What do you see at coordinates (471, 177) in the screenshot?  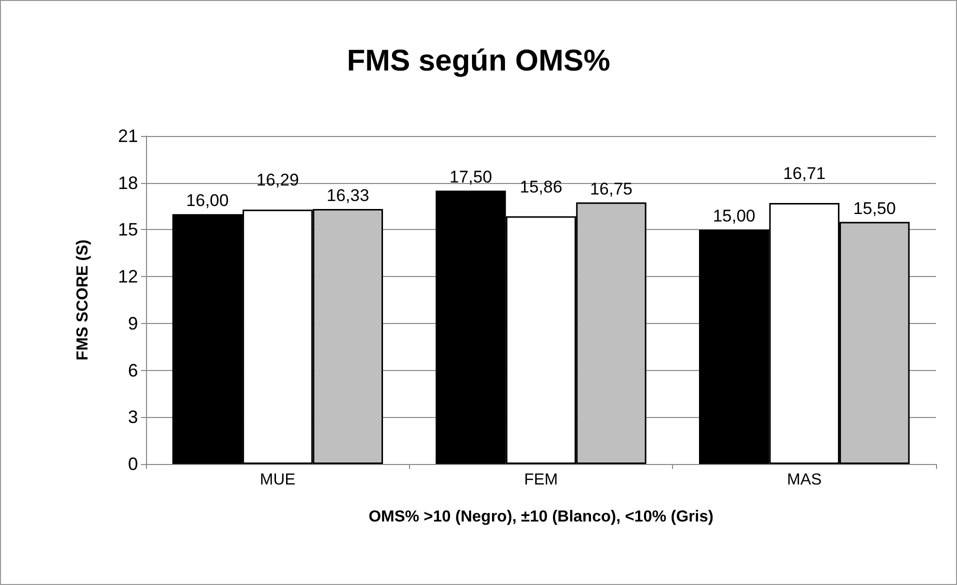 I see `data-label: 17,50` at bounding box center [471, 177].